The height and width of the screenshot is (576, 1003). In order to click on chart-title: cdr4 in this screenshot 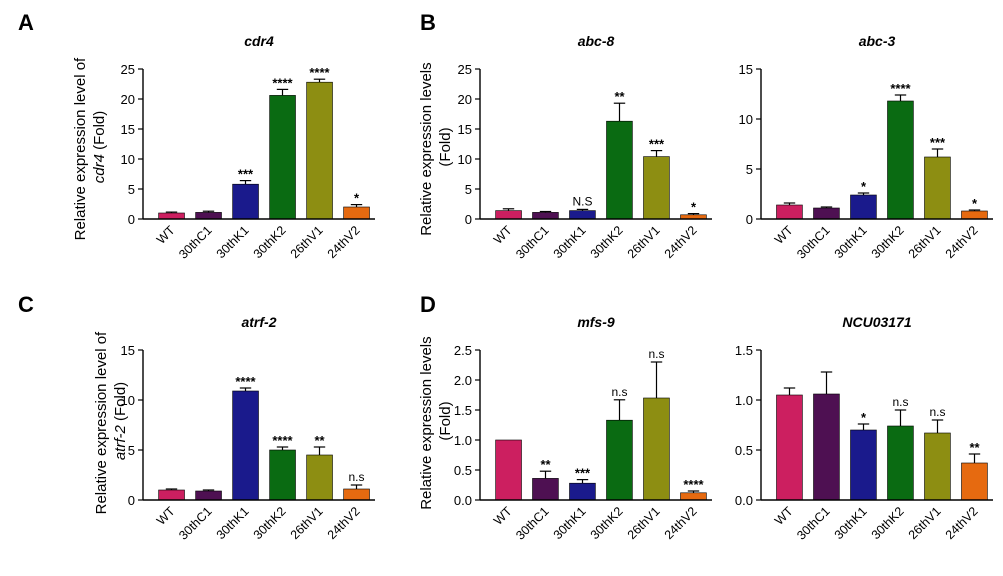, I will do `click(259, 41)`.